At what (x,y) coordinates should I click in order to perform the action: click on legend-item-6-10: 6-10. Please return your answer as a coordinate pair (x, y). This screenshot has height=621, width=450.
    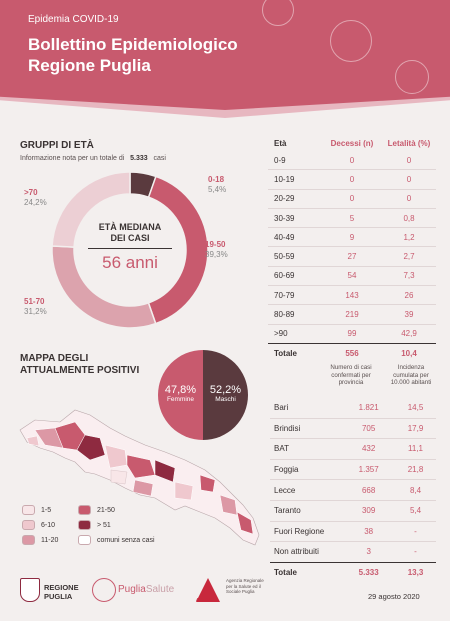
    Looking at the image, I should click on (38, 525).